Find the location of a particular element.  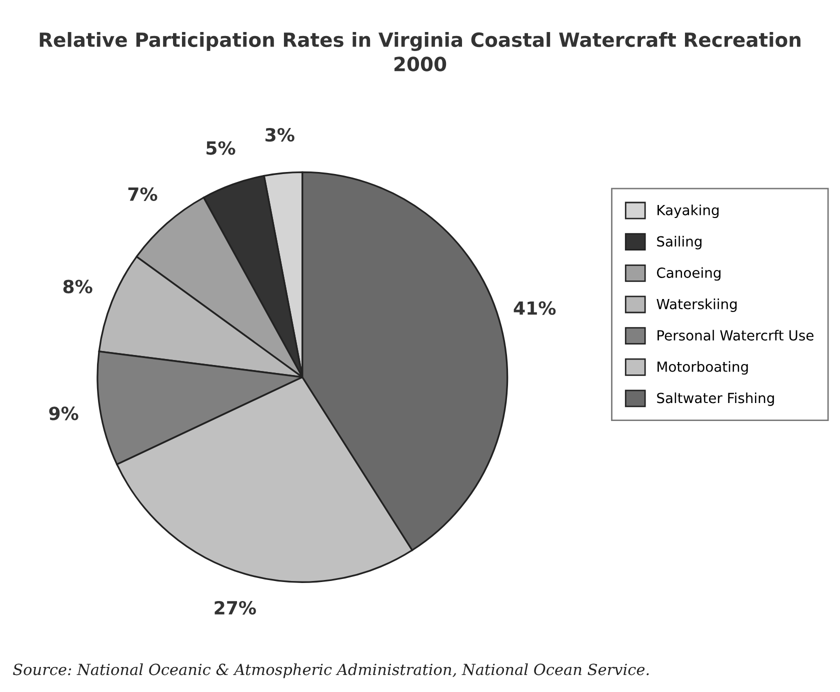

legend-label: Waterskiing is located at coordinates (696, 305).